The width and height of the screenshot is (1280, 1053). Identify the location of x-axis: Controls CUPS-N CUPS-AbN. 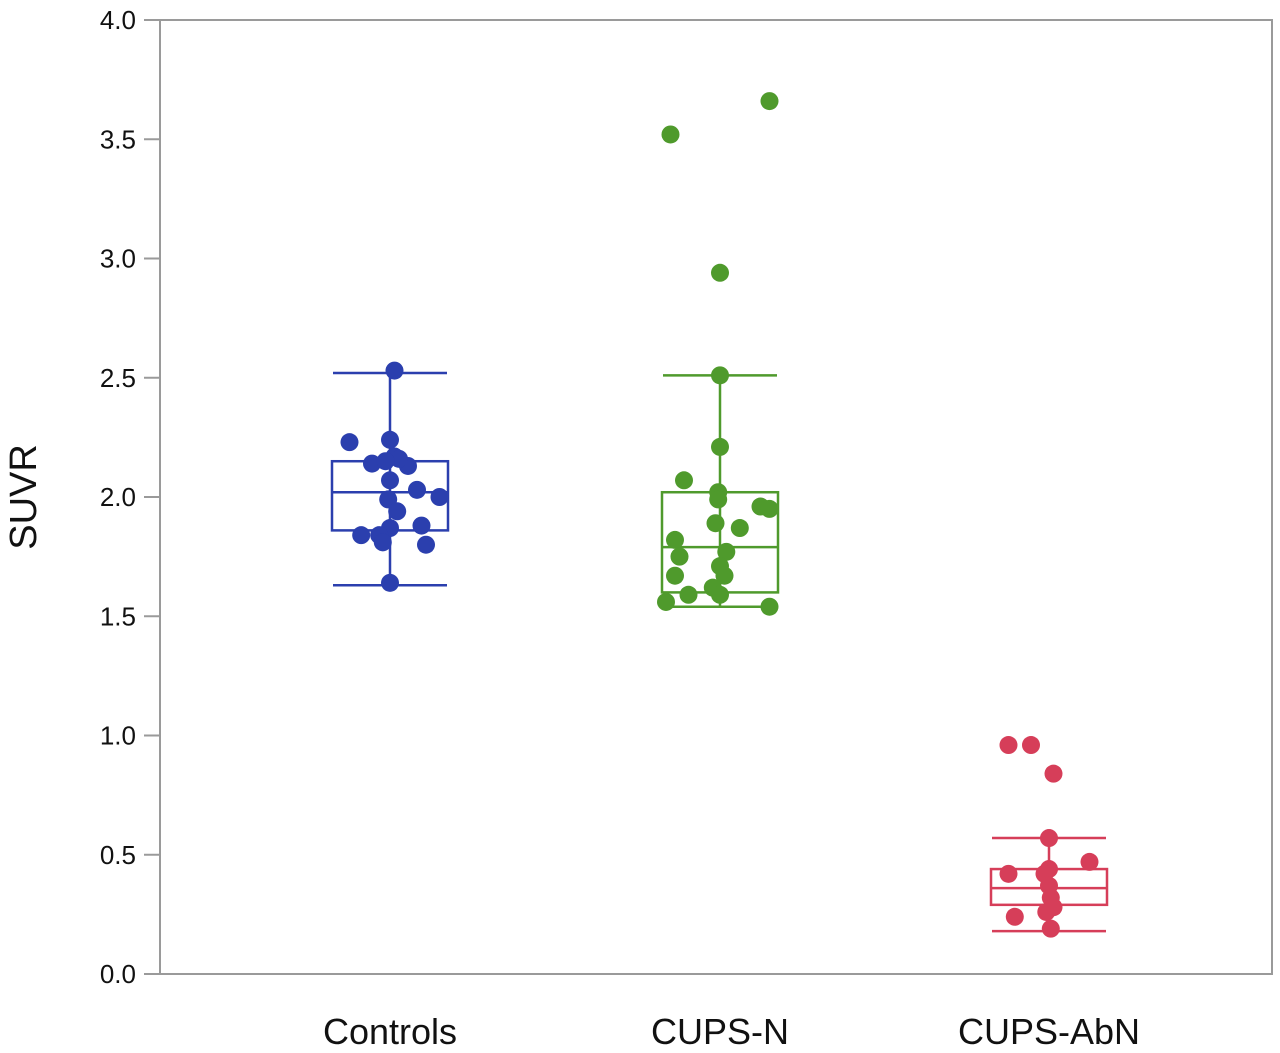
(731, 1031).